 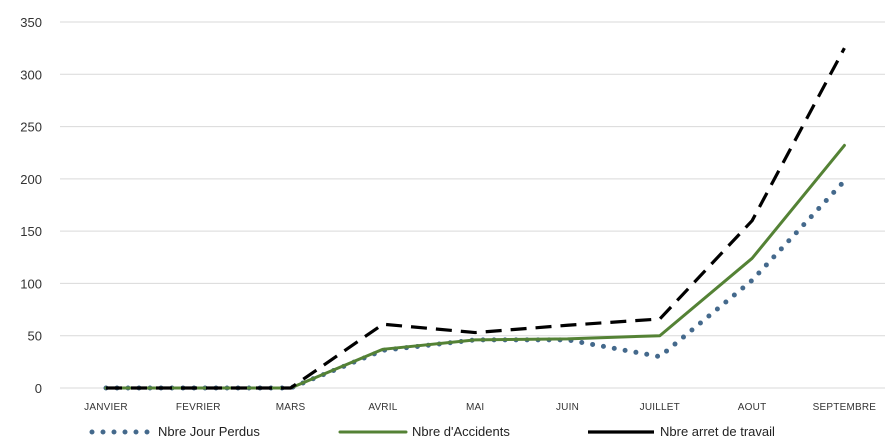 What do you see at coordinates (198, 407) in the screenshot?
I see `x-tick-label: FEVRIER` at bounding box center [198, 407].